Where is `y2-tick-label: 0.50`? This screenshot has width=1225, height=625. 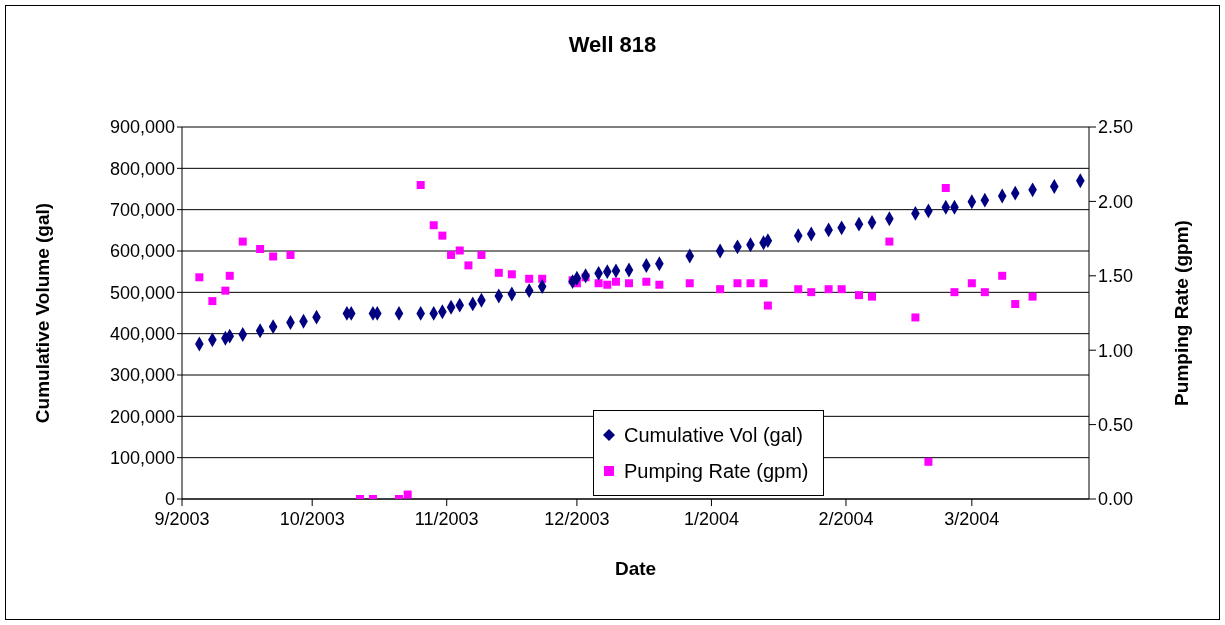
y2-tick-label: 0.50 is located at coordinates (1116, 424).